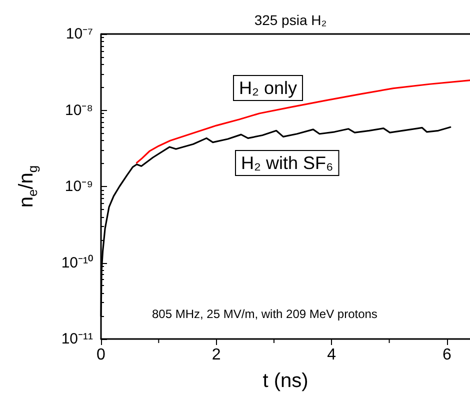 The width and height of the screenshot is (470, 407). Describe the element at coordinates (285, 381) in the screenshot. I see `x-axis-title: t (ns)` at that location.